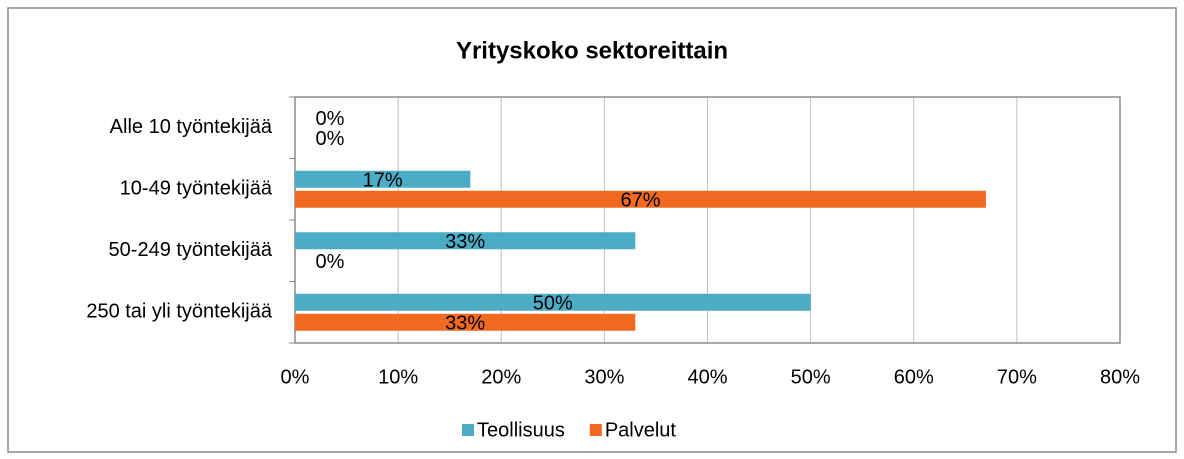 This screenshot has width=1184, height=459. Describe the element at coordinates (501, 377) in the screenshot. I see `x-tick-label: 20%` at that location.